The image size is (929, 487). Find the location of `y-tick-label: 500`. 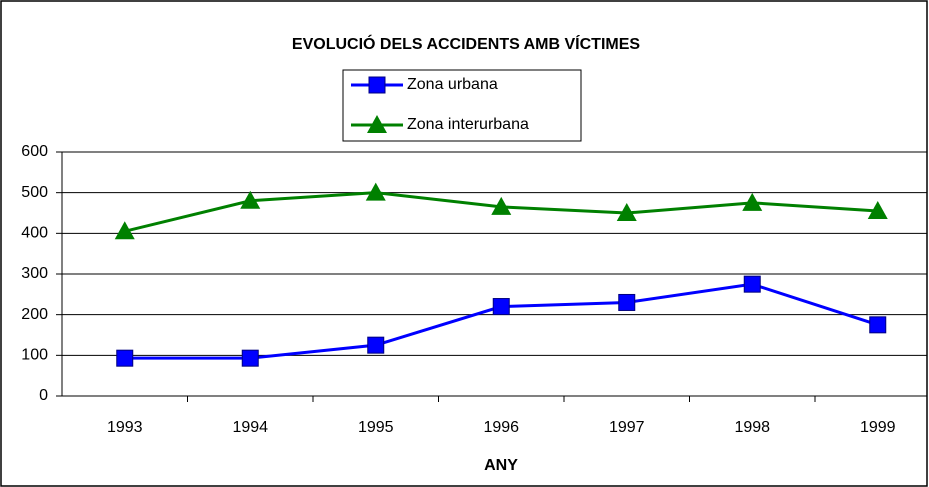

y-tick-label: 500 is located at coordinates (34, 192).